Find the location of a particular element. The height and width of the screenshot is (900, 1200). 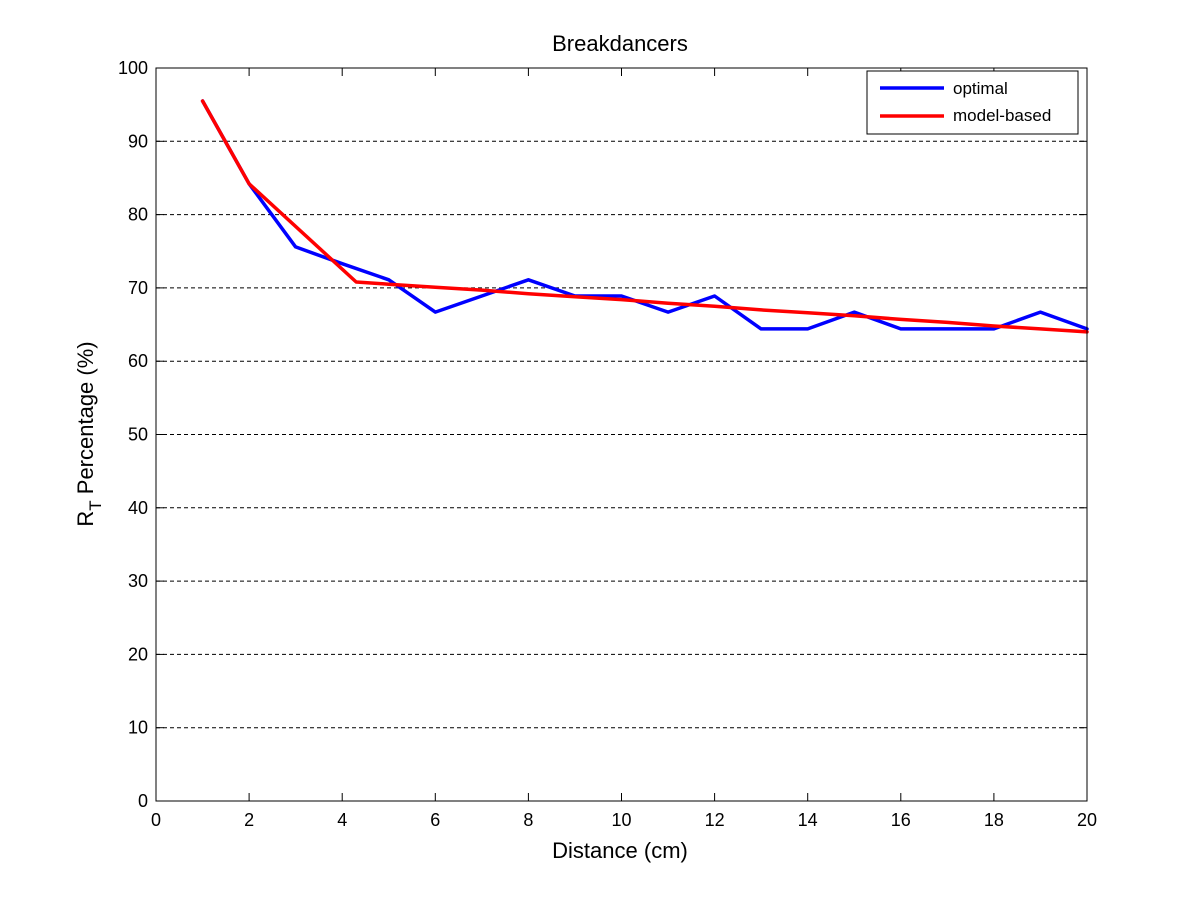

legend: optimal model-based is located at coordinates (972, 102).